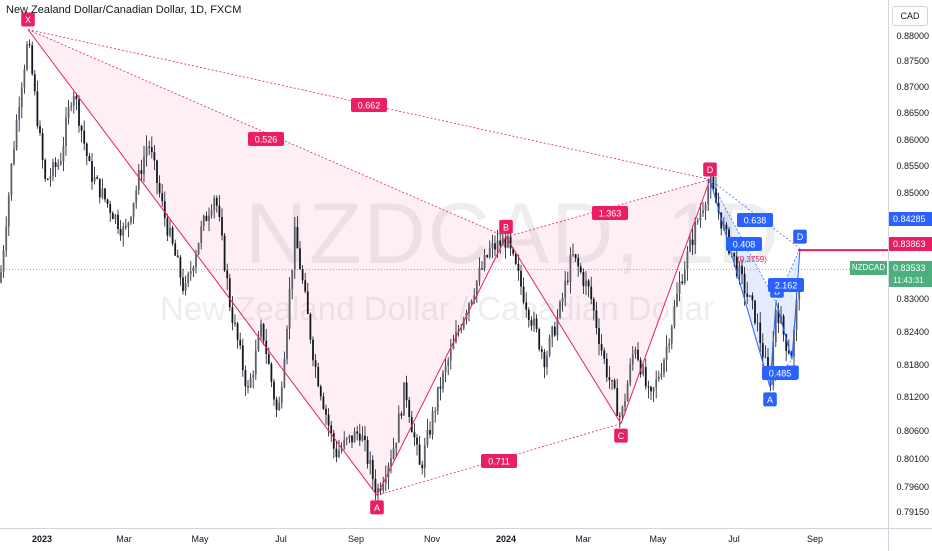 Image resolution: width=932 pixels, height=551 pixels. Describe the element at coordinates (770, 399) in the screenshot. I see `blue-point-label: A` at that location.